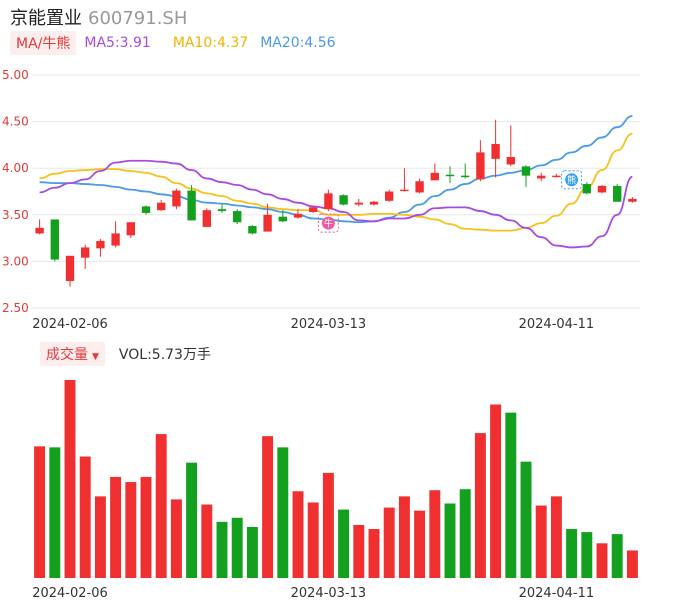  Describe the element at coordinates (46, 18) in the screenshot. I see `stock-name: 京能置业` at that location.